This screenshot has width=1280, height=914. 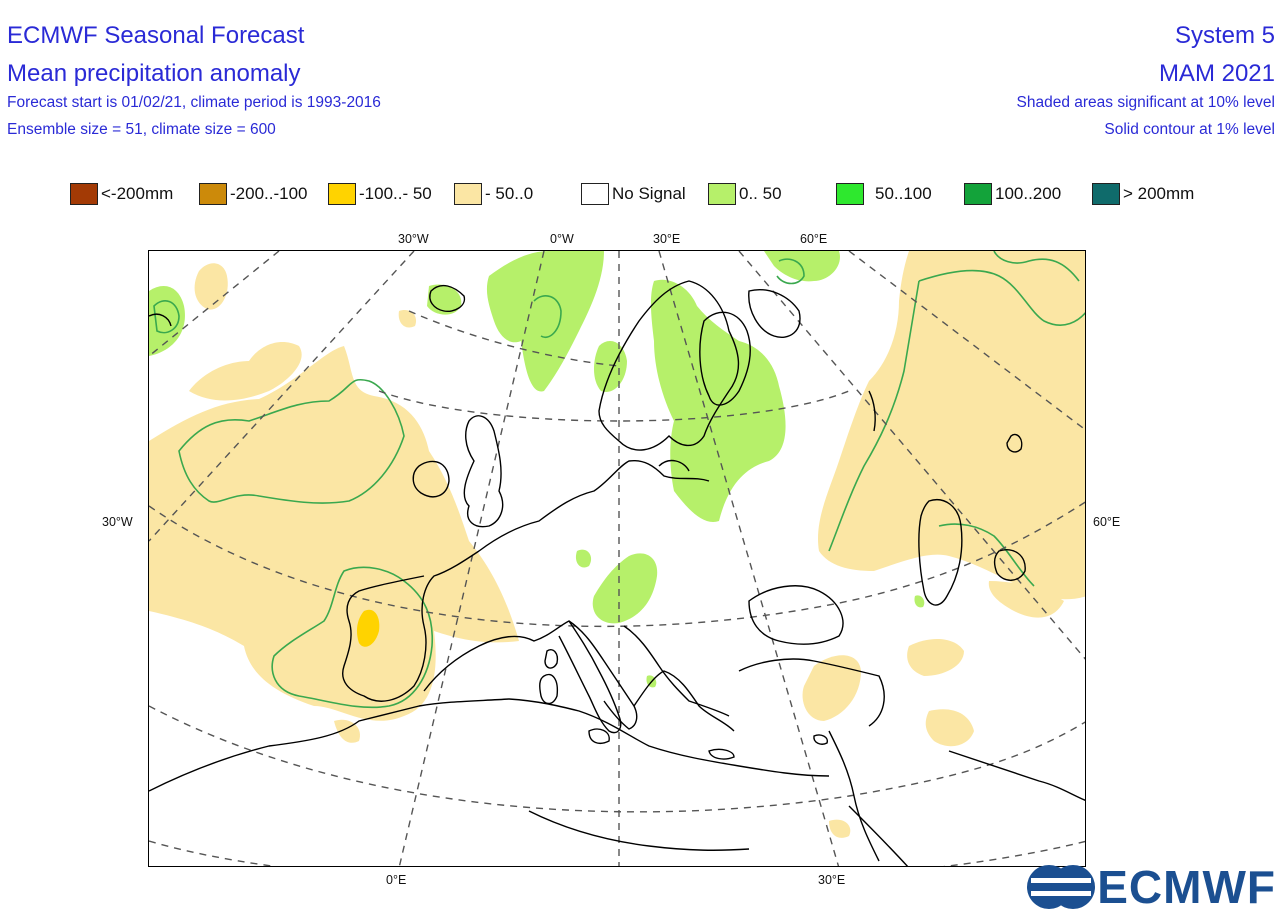 I want to click on right-lon-label: 60°E, so click(x=1107, y=522).